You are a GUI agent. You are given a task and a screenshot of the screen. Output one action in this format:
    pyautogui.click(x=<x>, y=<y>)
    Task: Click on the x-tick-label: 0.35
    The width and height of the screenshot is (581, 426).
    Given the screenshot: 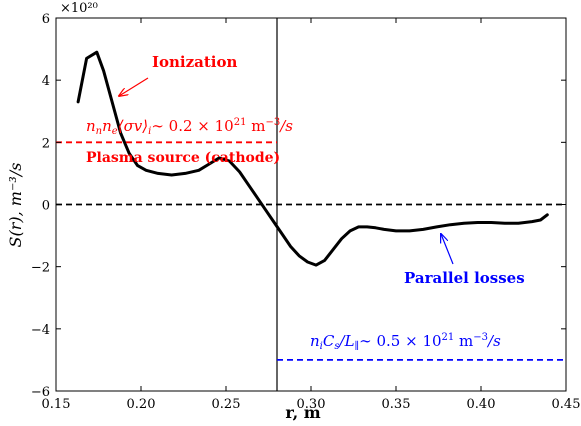 What is the action you would take?
    pyautogui.click(x=396, y=404)
    